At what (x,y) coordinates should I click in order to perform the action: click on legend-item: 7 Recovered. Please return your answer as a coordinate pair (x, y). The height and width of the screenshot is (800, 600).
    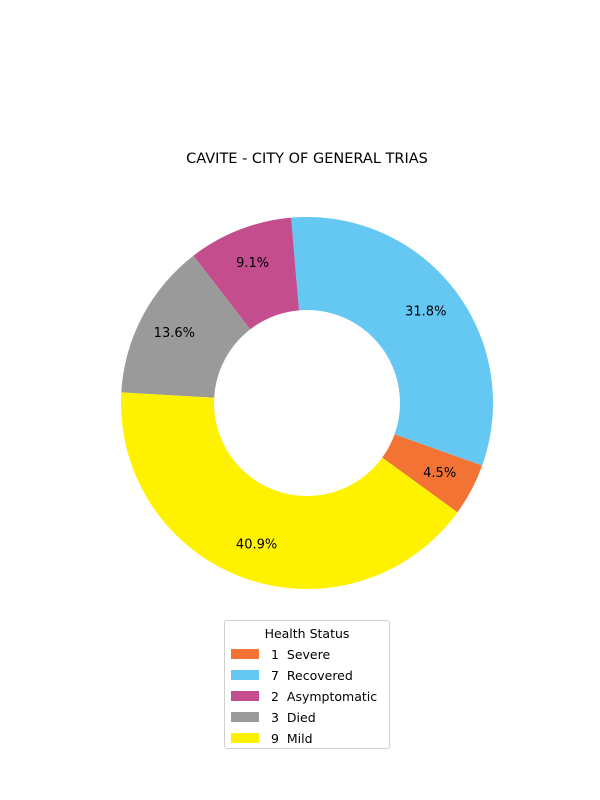
    Looking at the image, I should click on (292, 675).